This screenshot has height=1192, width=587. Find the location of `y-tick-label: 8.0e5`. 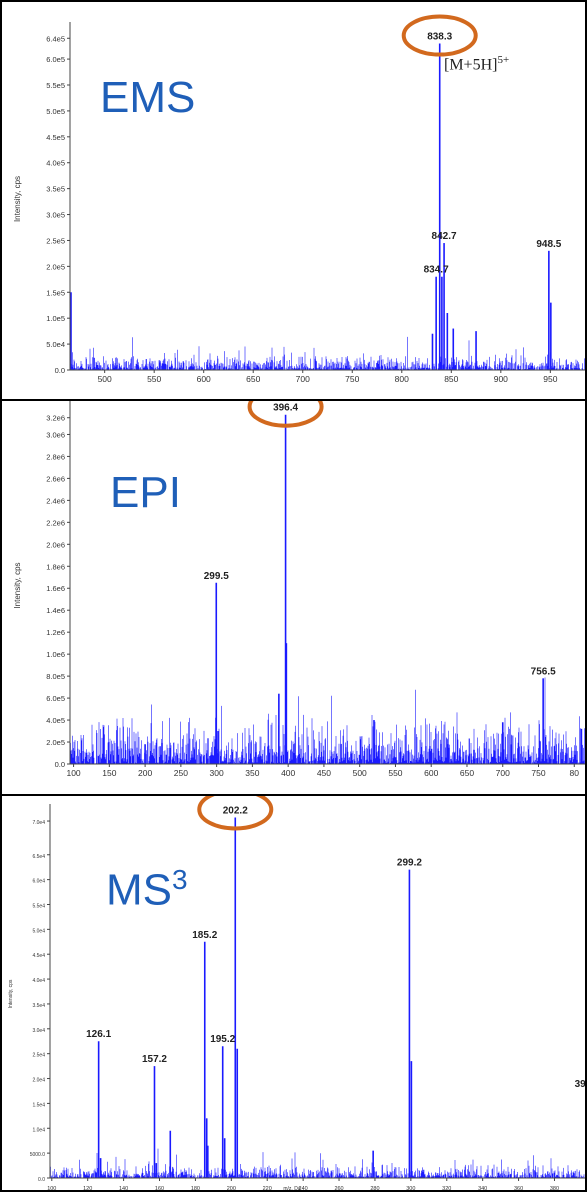

y-tick-label: 8.0e5 is located at coordinates (55, 676).